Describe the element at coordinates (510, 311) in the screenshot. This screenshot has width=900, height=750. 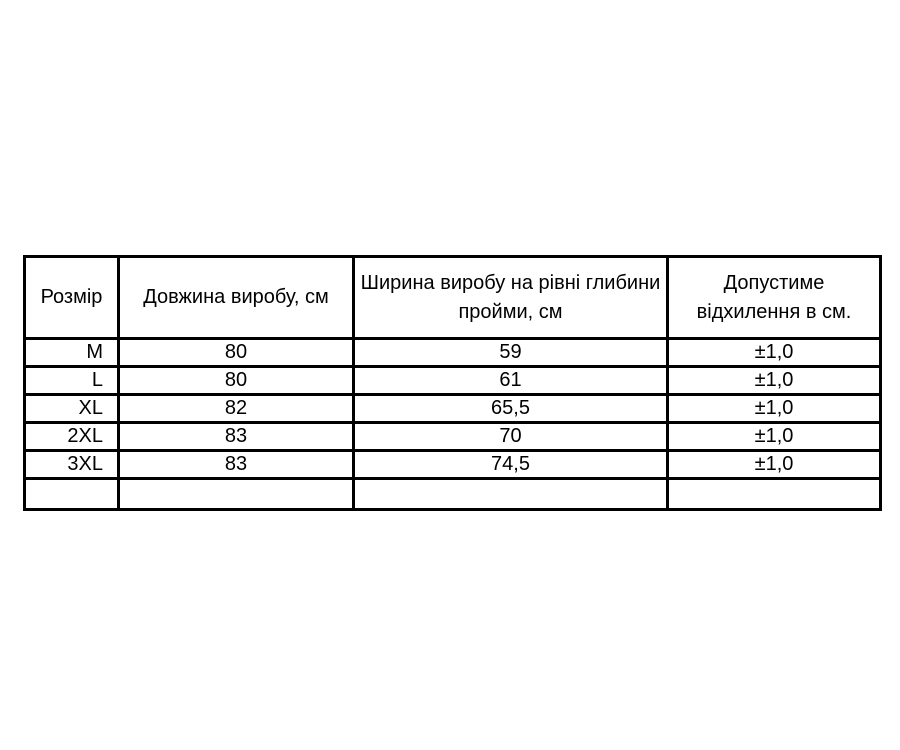
I see `header-width-label-line2: пройми, см` at that location.